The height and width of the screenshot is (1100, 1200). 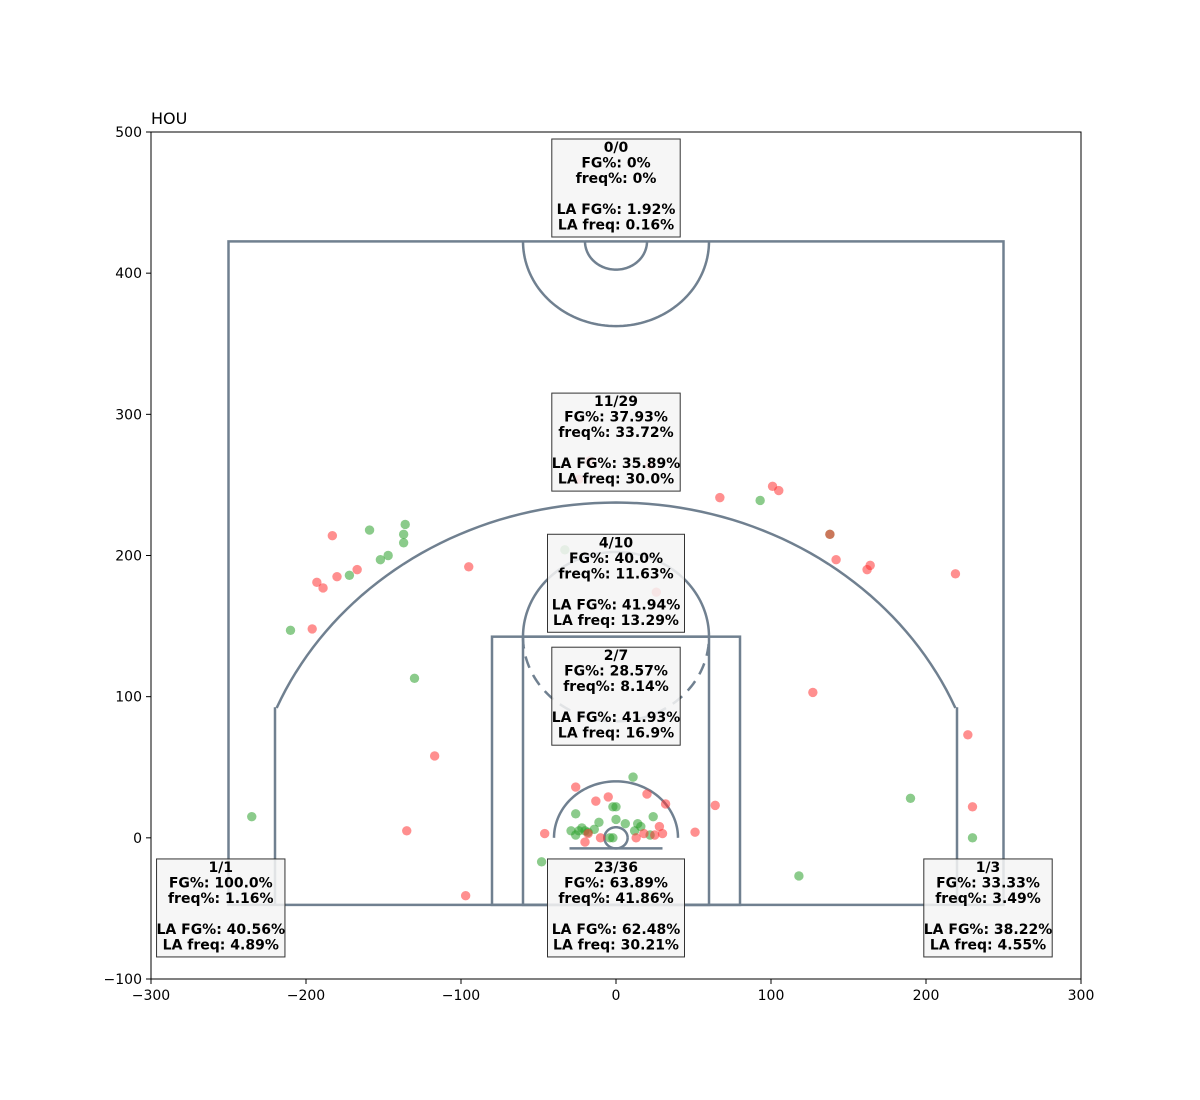 I want to click on zone-stat-line: FG%: 100.0%, so click(x=221, y=883).